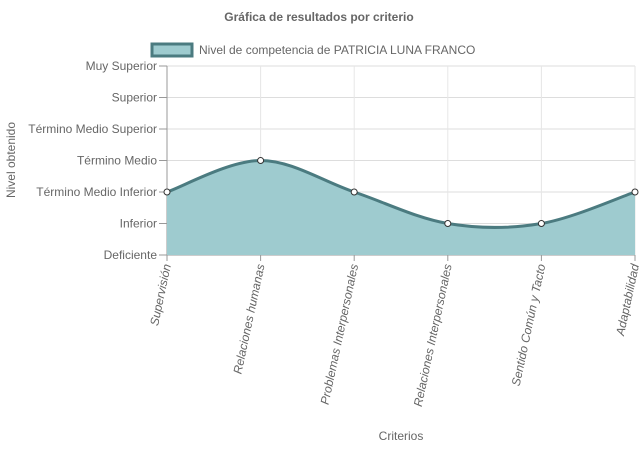  I want to click on y-tick-label: Inferior, so click(138, 224).